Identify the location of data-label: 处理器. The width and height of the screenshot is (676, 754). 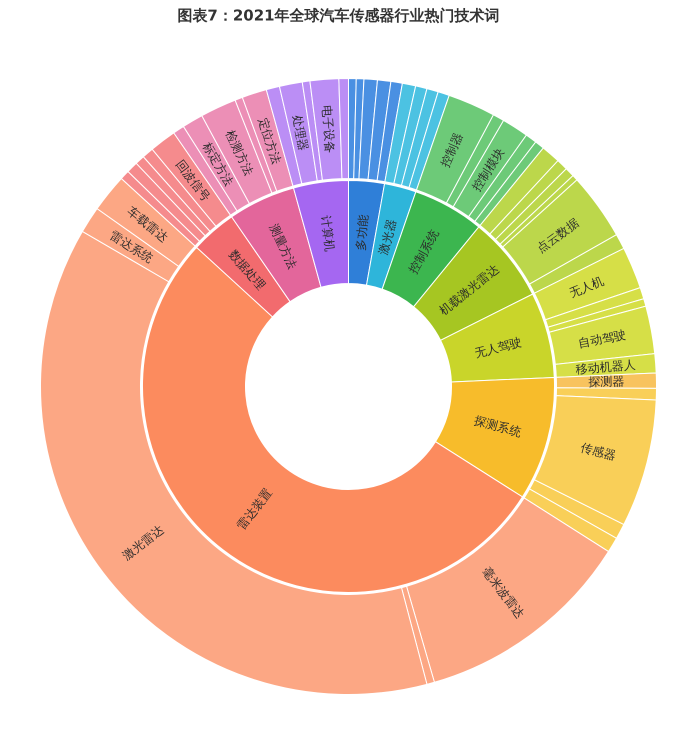
(300, 133).